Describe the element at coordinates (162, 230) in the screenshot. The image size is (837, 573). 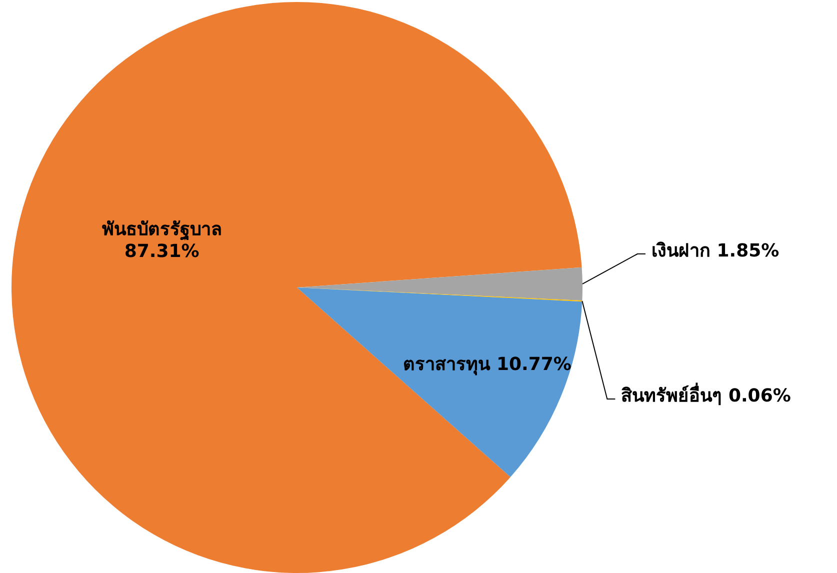
I see `slice-label: พันธบัตรรัฐบาล` at that location.